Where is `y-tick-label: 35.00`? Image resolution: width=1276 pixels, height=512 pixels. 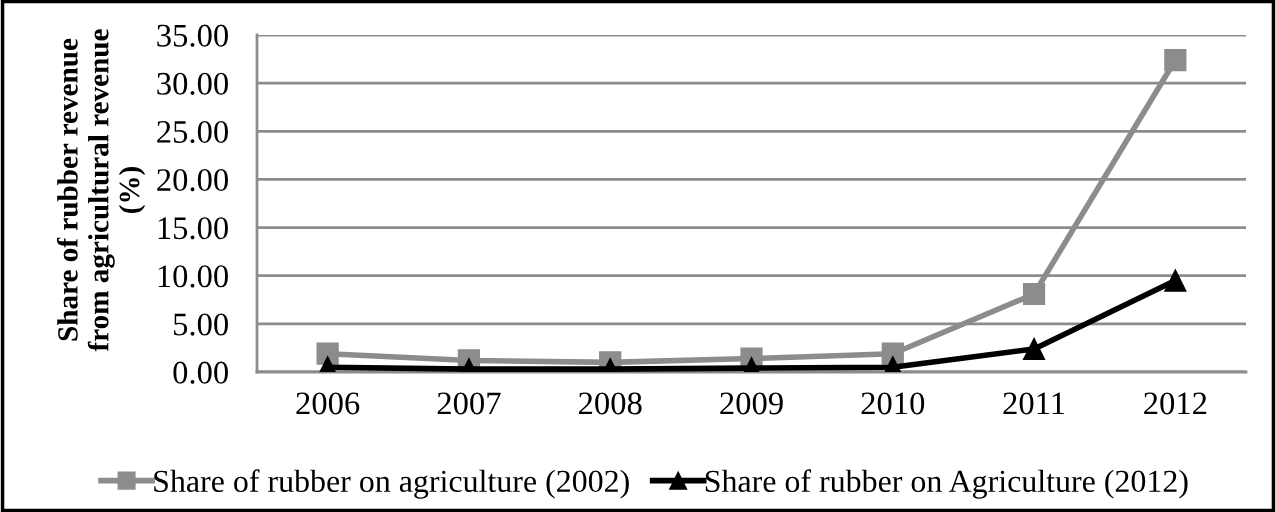 y-tick-label: 35.00 is located at coordinates (192, 35).